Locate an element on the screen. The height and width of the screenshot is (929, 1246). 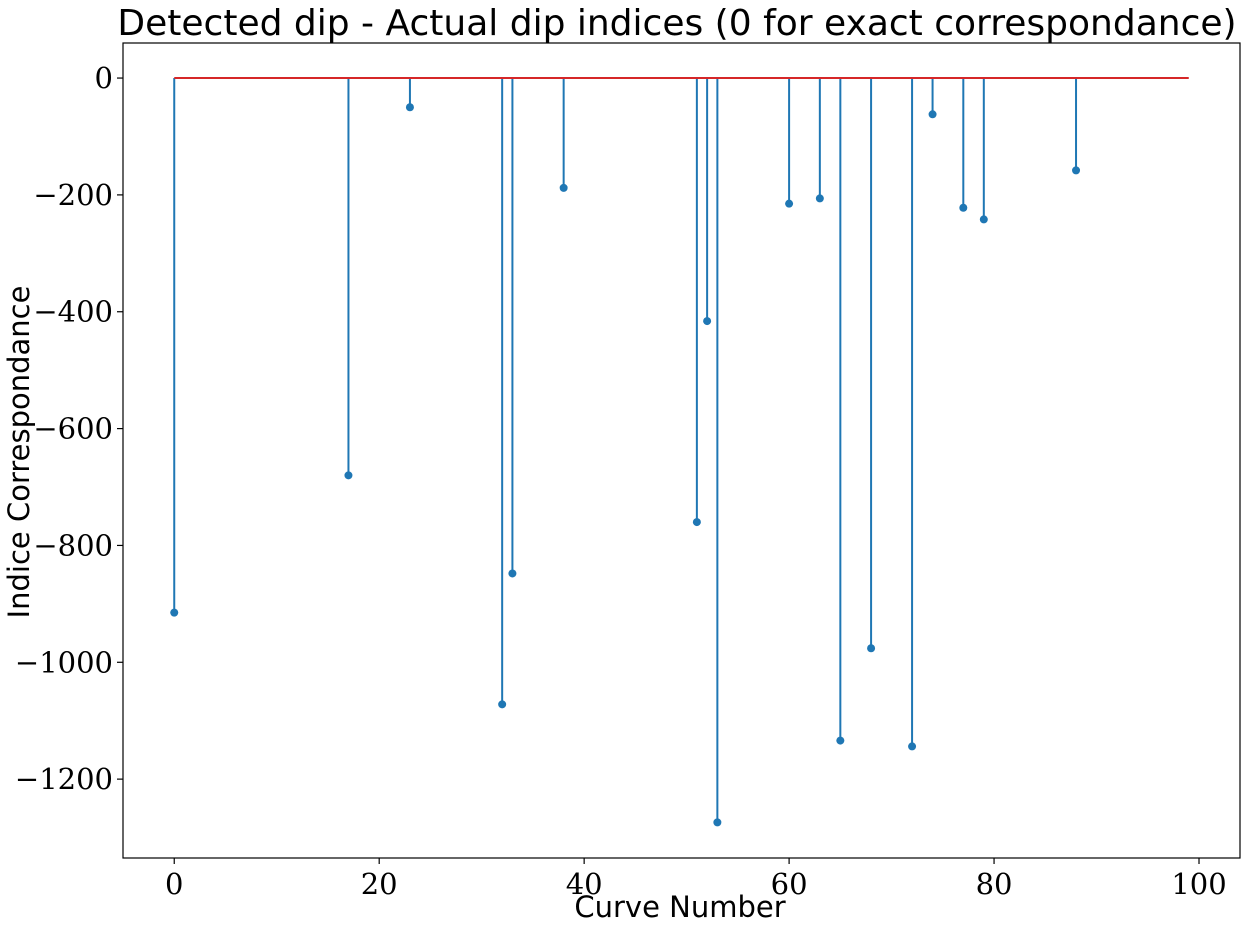
y-axis-ticks: 0 −200 −400 −600 −800 −1000 −1200 is located at coordinates (69, 428).